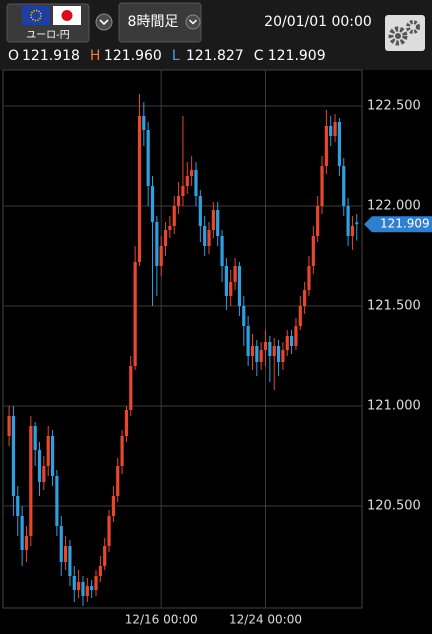 This screenshot has width=432, height=634. I want to click on y-tick-label: 122.000, so click(394, 206).